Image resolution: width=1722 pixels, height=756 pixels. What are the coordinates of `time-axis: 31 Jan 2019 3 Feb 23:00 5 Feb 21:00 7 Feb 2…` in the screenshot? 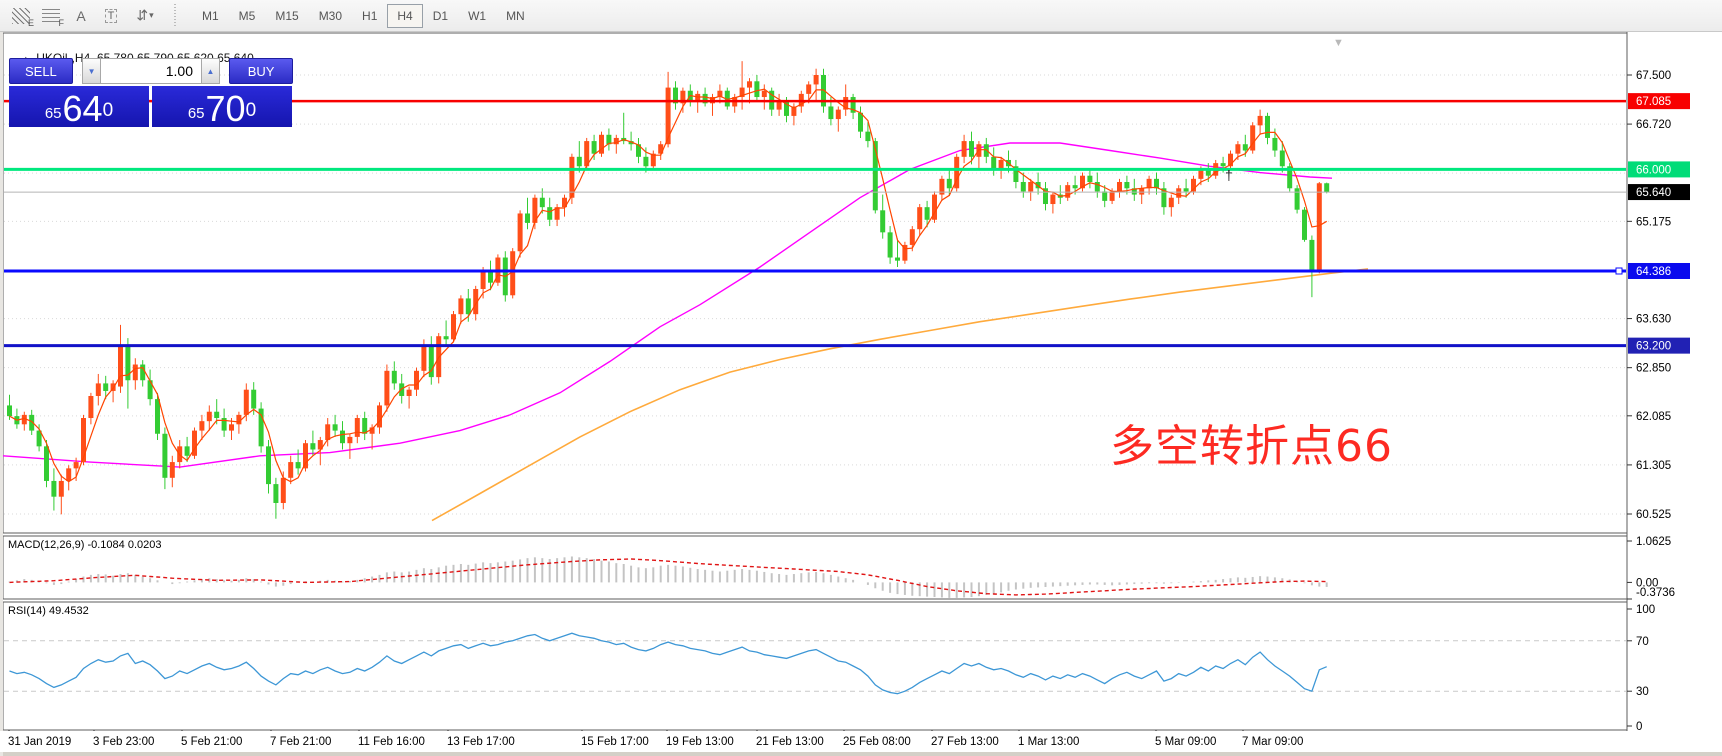 It's located at (861, 741).